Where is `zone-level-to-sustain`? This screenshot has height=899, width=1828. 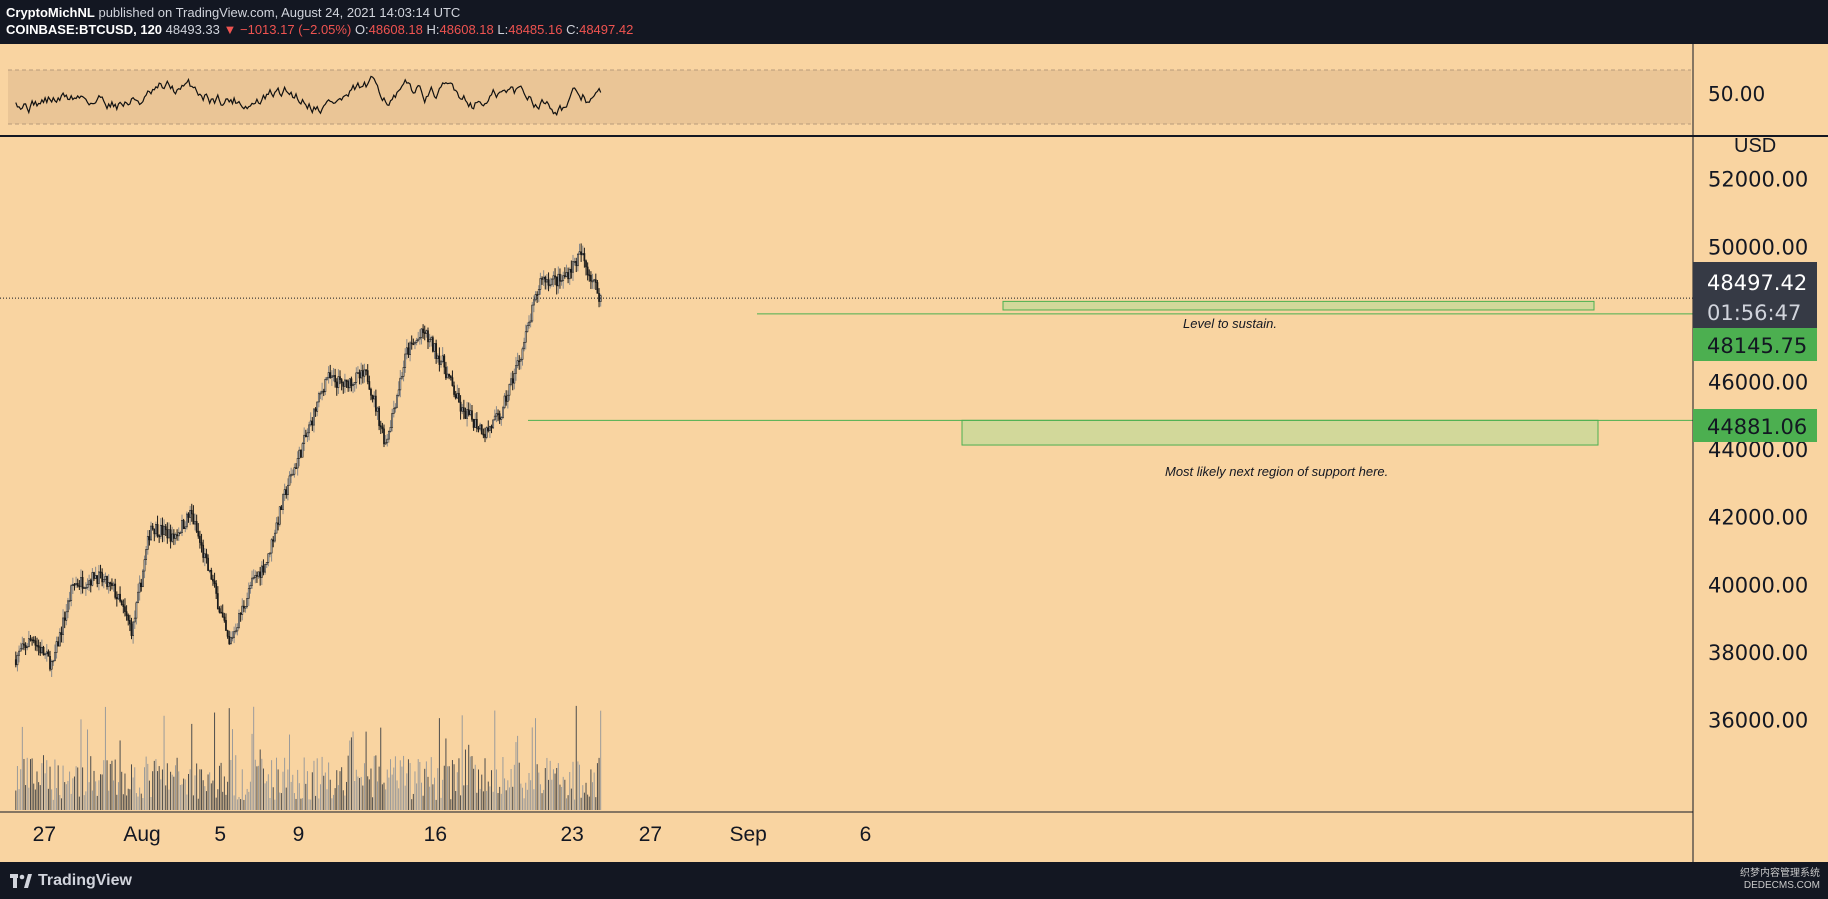
zone-level-to-sustain is located at coordinates (1298, 305).